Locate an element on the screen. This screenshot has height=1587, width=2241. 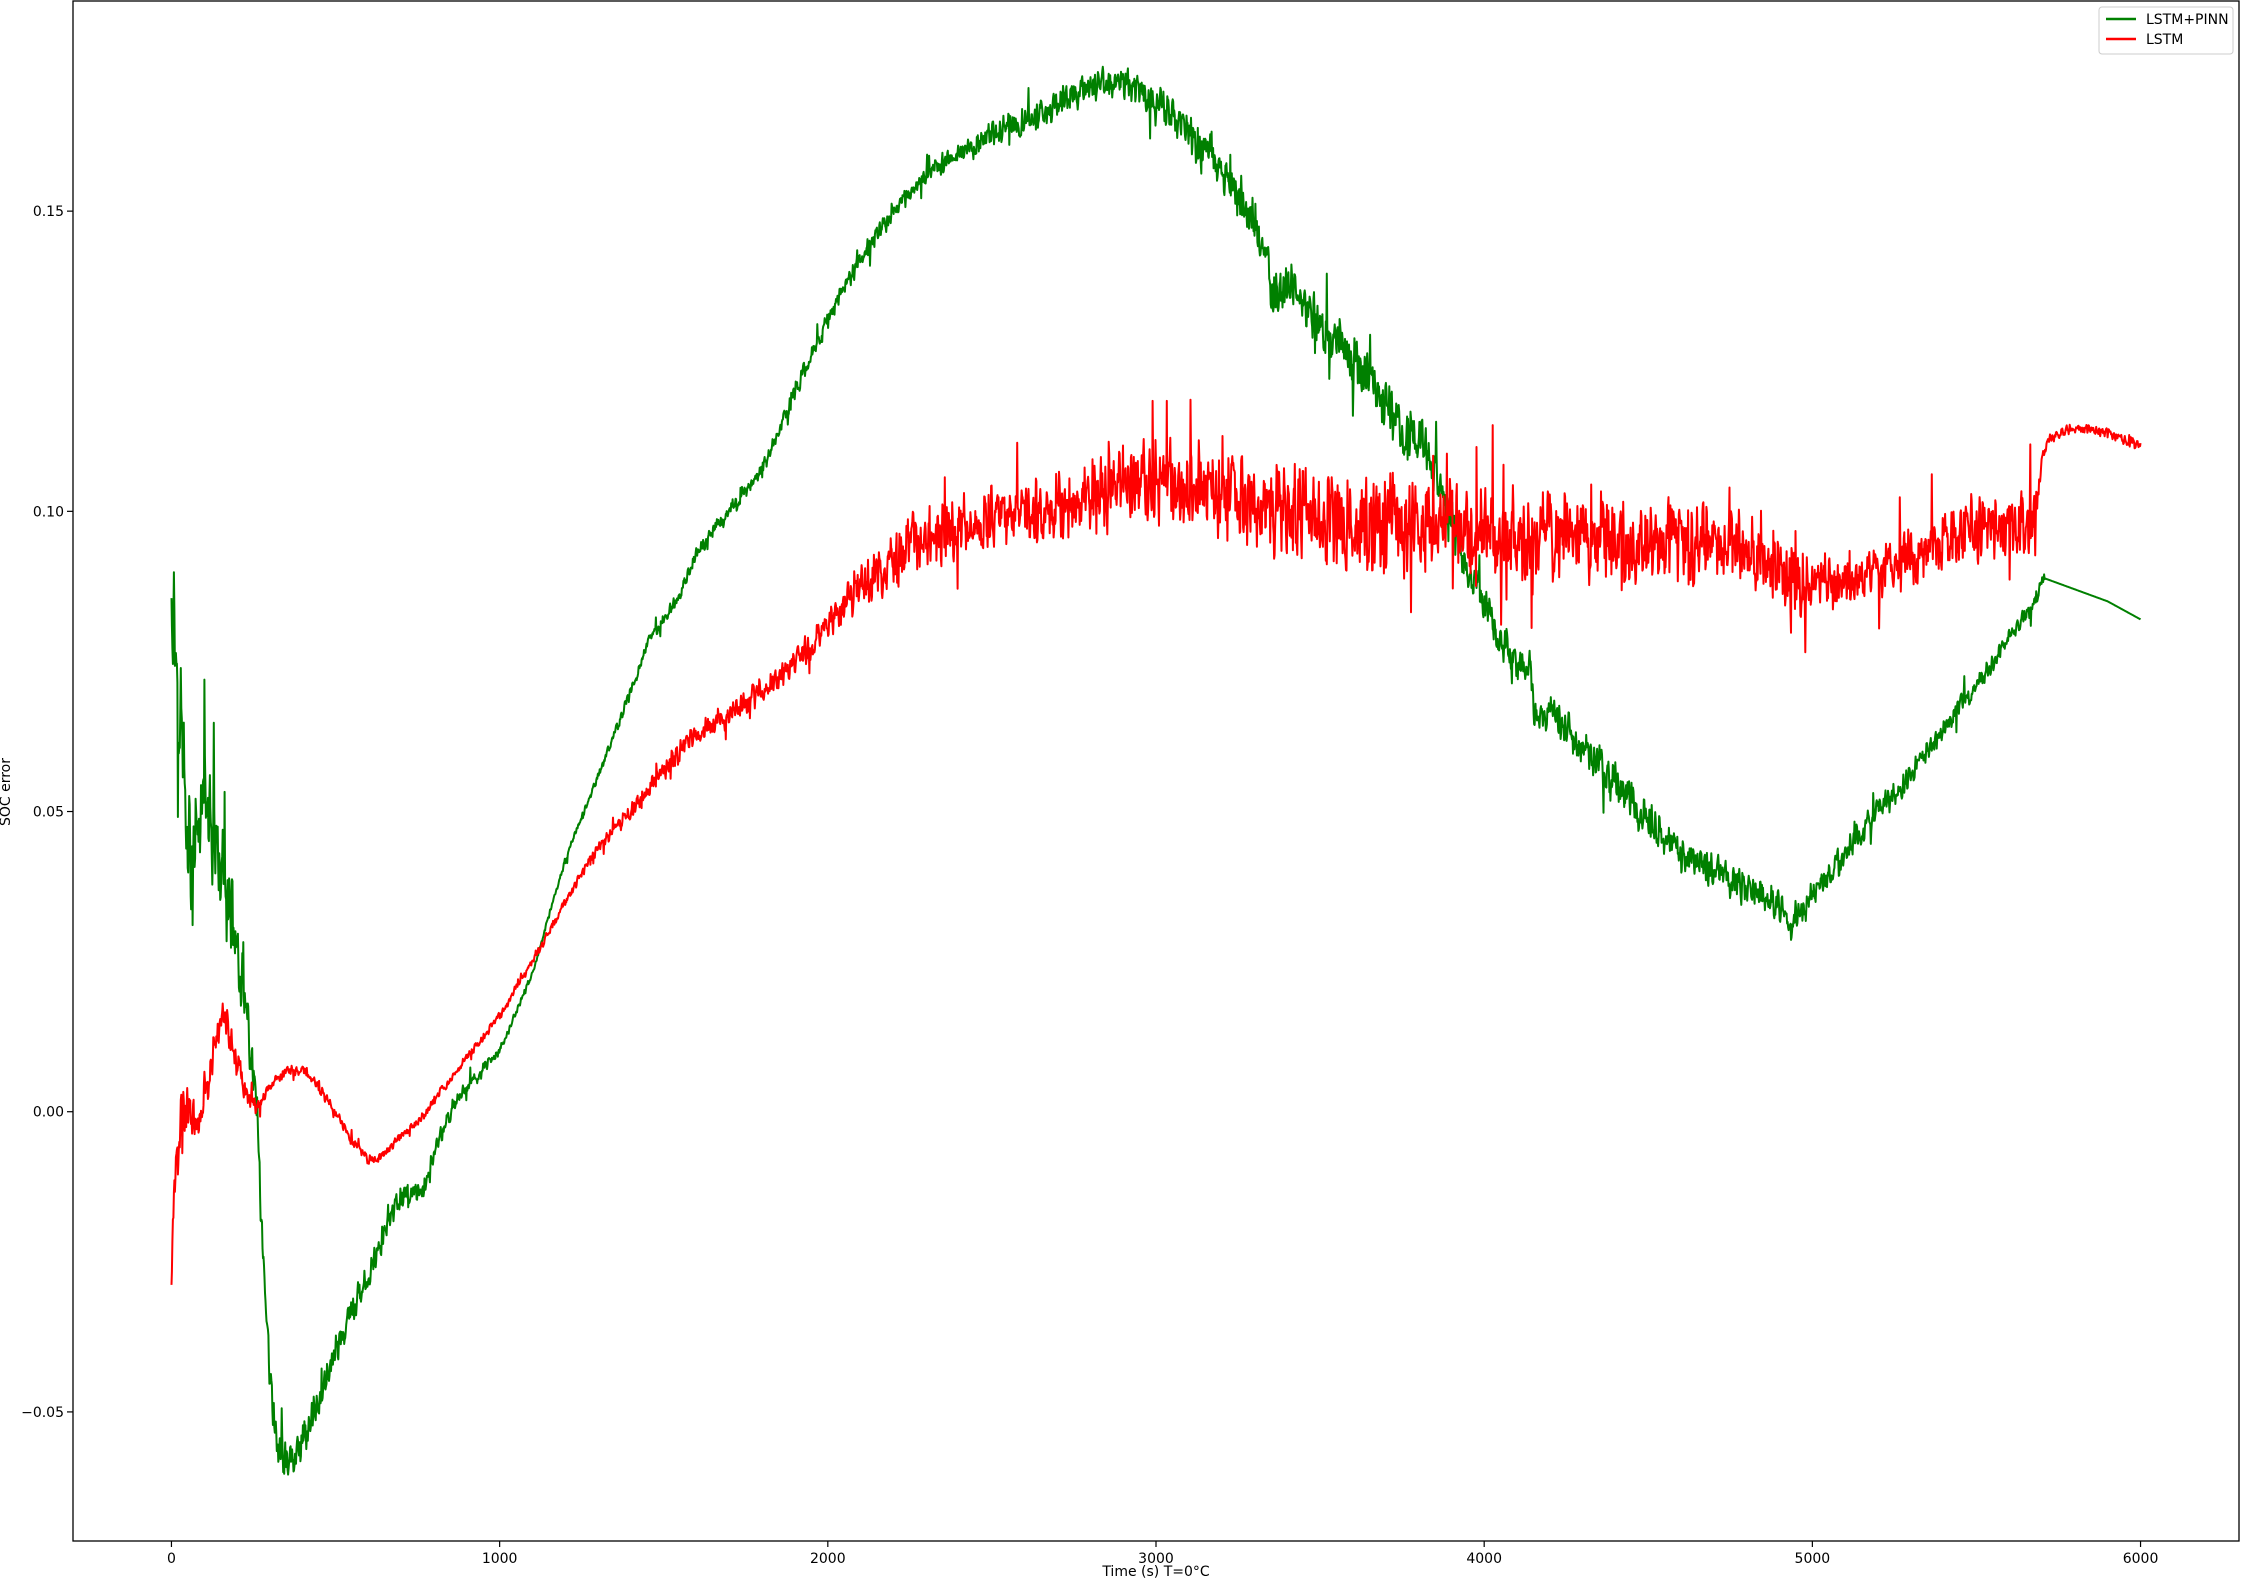
x-tick-label: 5000 is located at coordinates (1813, 1559).